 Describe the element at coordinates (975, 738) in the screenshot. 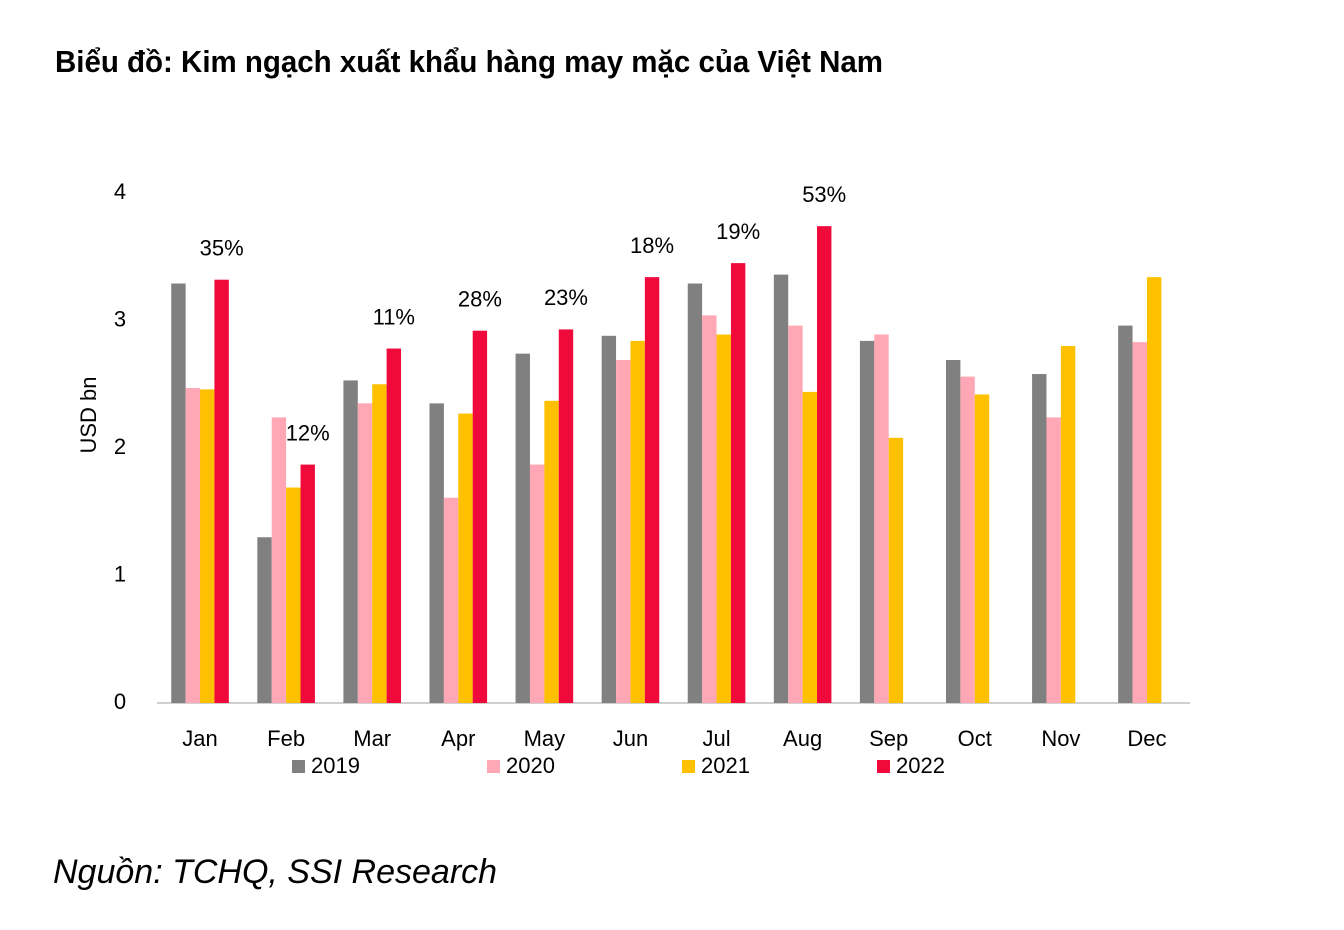

I see `x-tick-label: Oct` at that location.